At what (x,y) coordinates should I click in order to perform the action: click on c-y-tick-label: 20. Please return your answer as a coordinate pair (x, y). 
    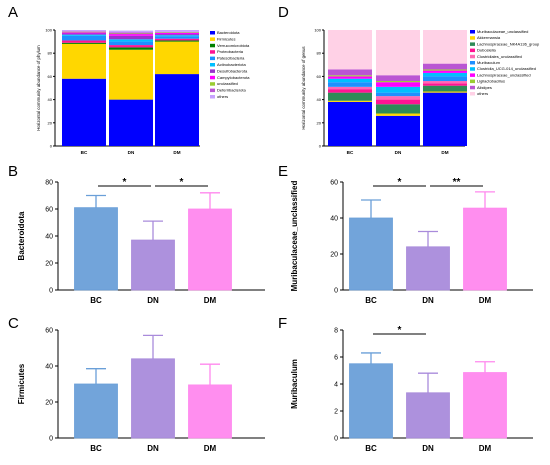
    Looking at the image, I should click on (49, 403).